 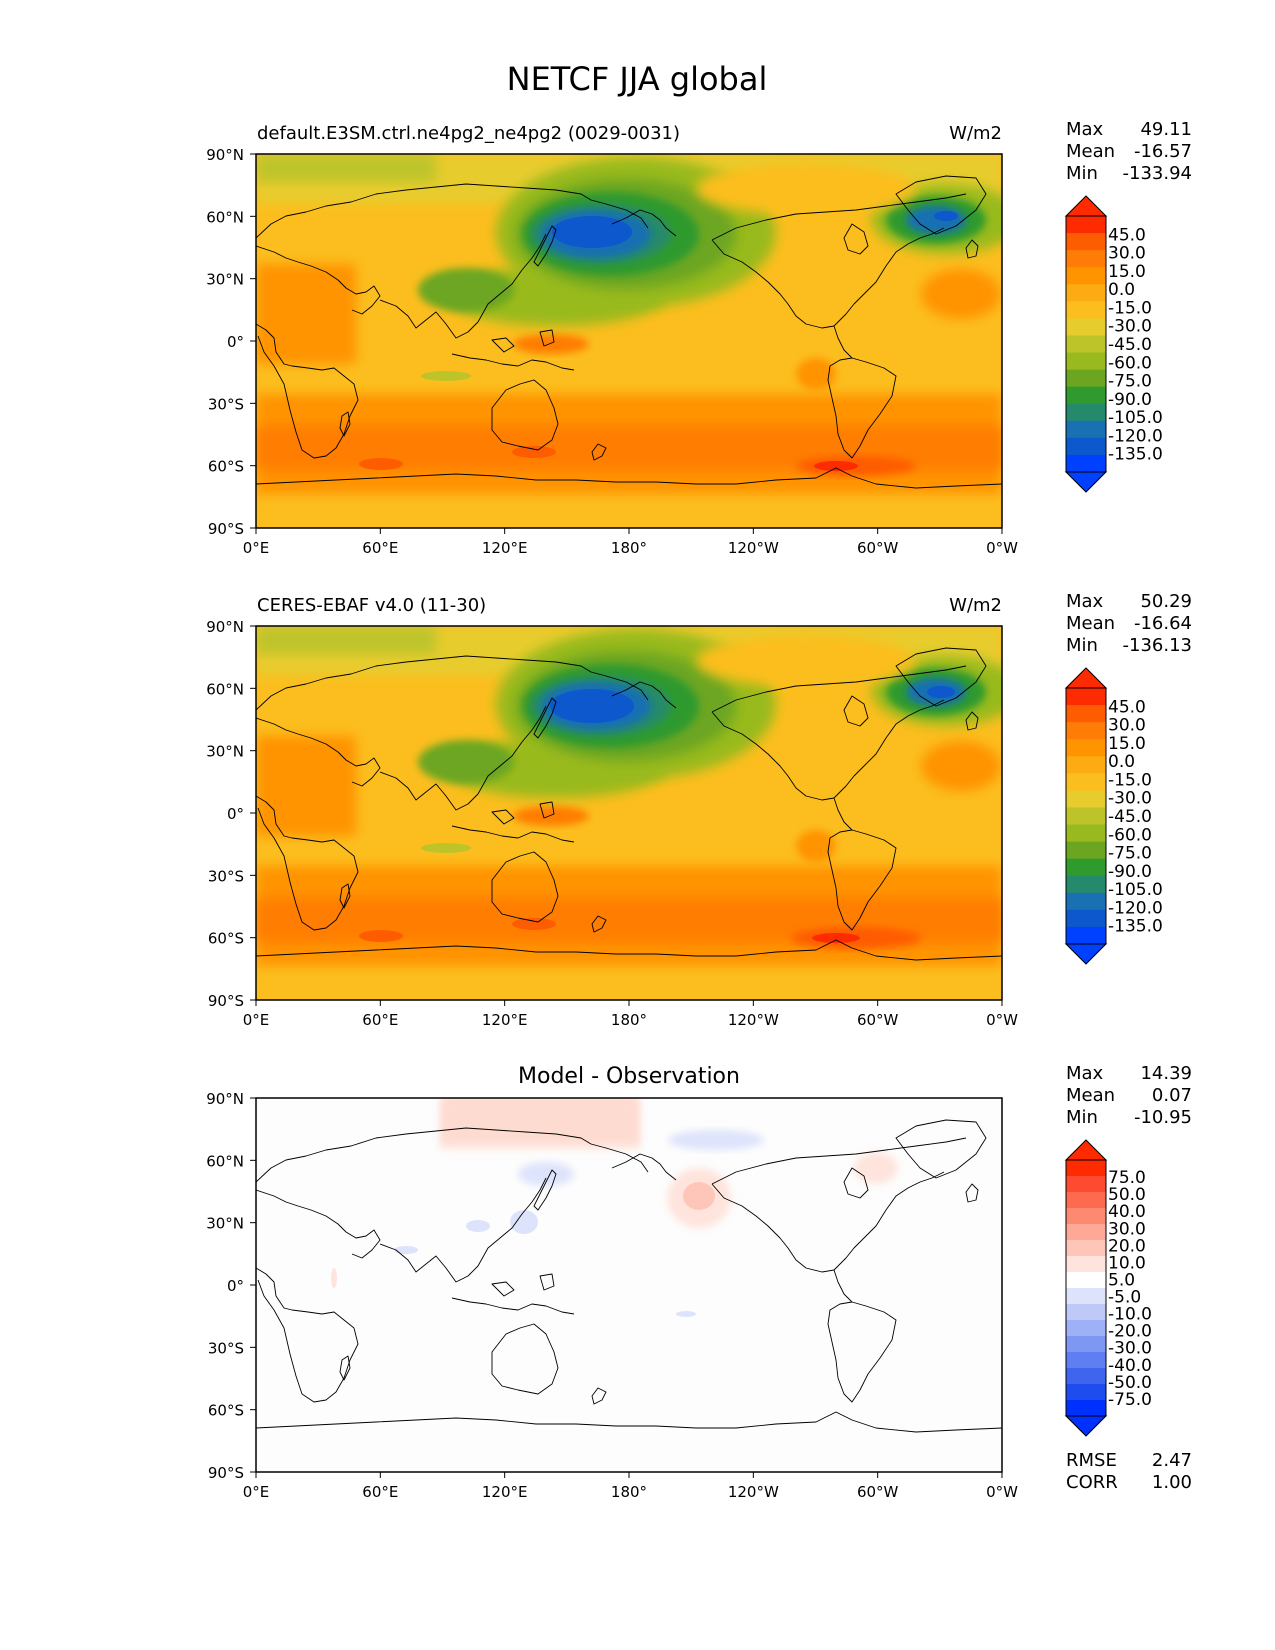 What do you see at coordinates (629, 1076) in the screenshot?
I see `panel-title-center: Model - Observation` at bounding box center [629, 1076].